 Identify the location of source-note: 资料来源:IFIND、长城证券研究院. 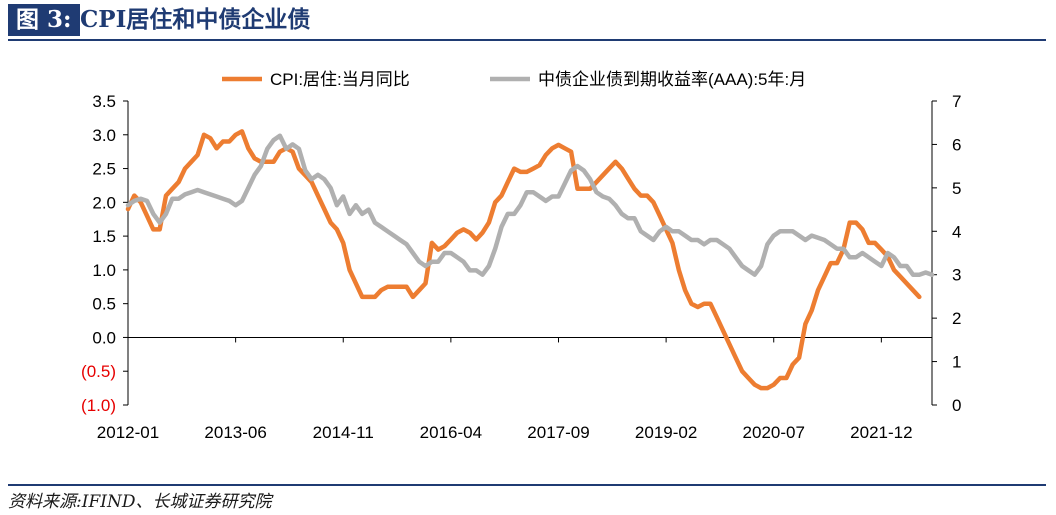
(140, 502).